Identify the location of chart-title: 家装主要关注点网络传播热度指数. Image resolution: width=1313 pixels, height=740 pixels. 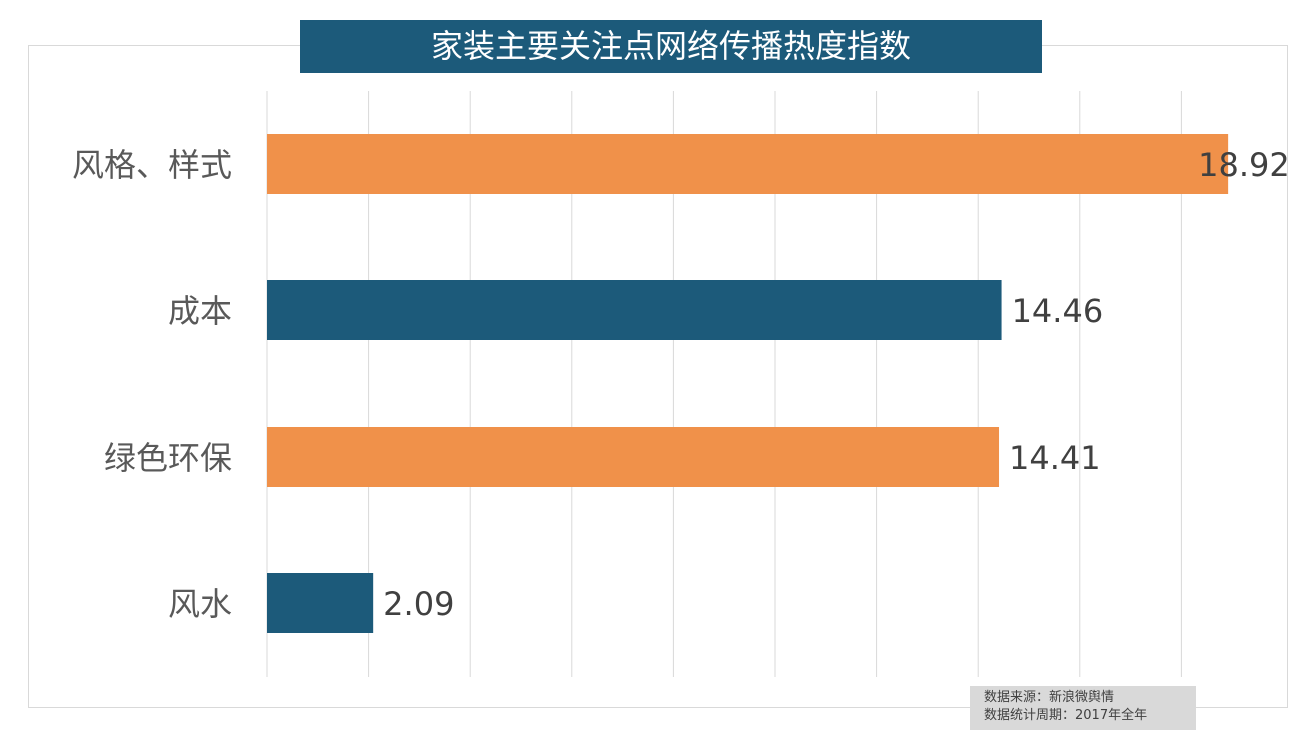
(671, 46).